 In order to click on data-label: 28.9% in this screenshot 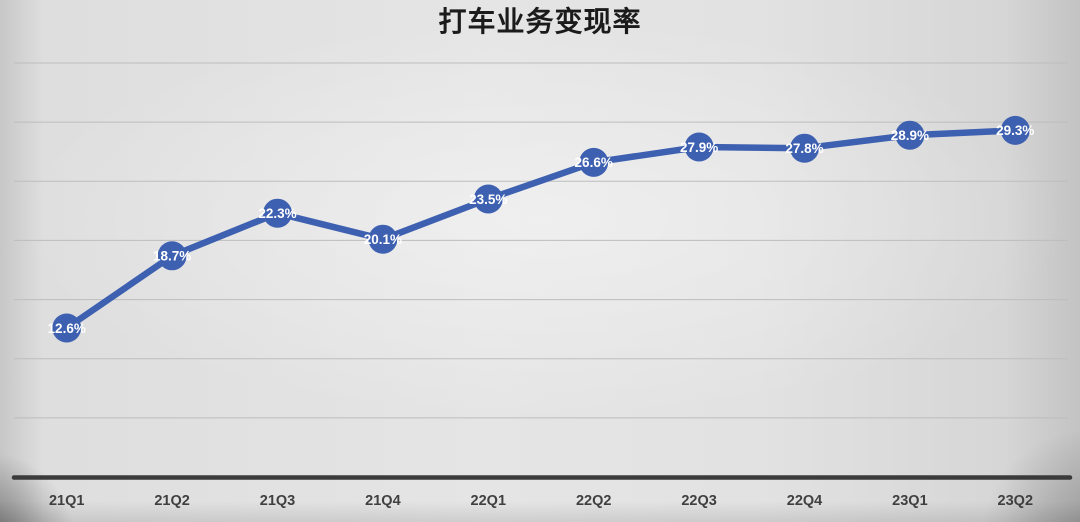, I will do `click(910, 135)`.